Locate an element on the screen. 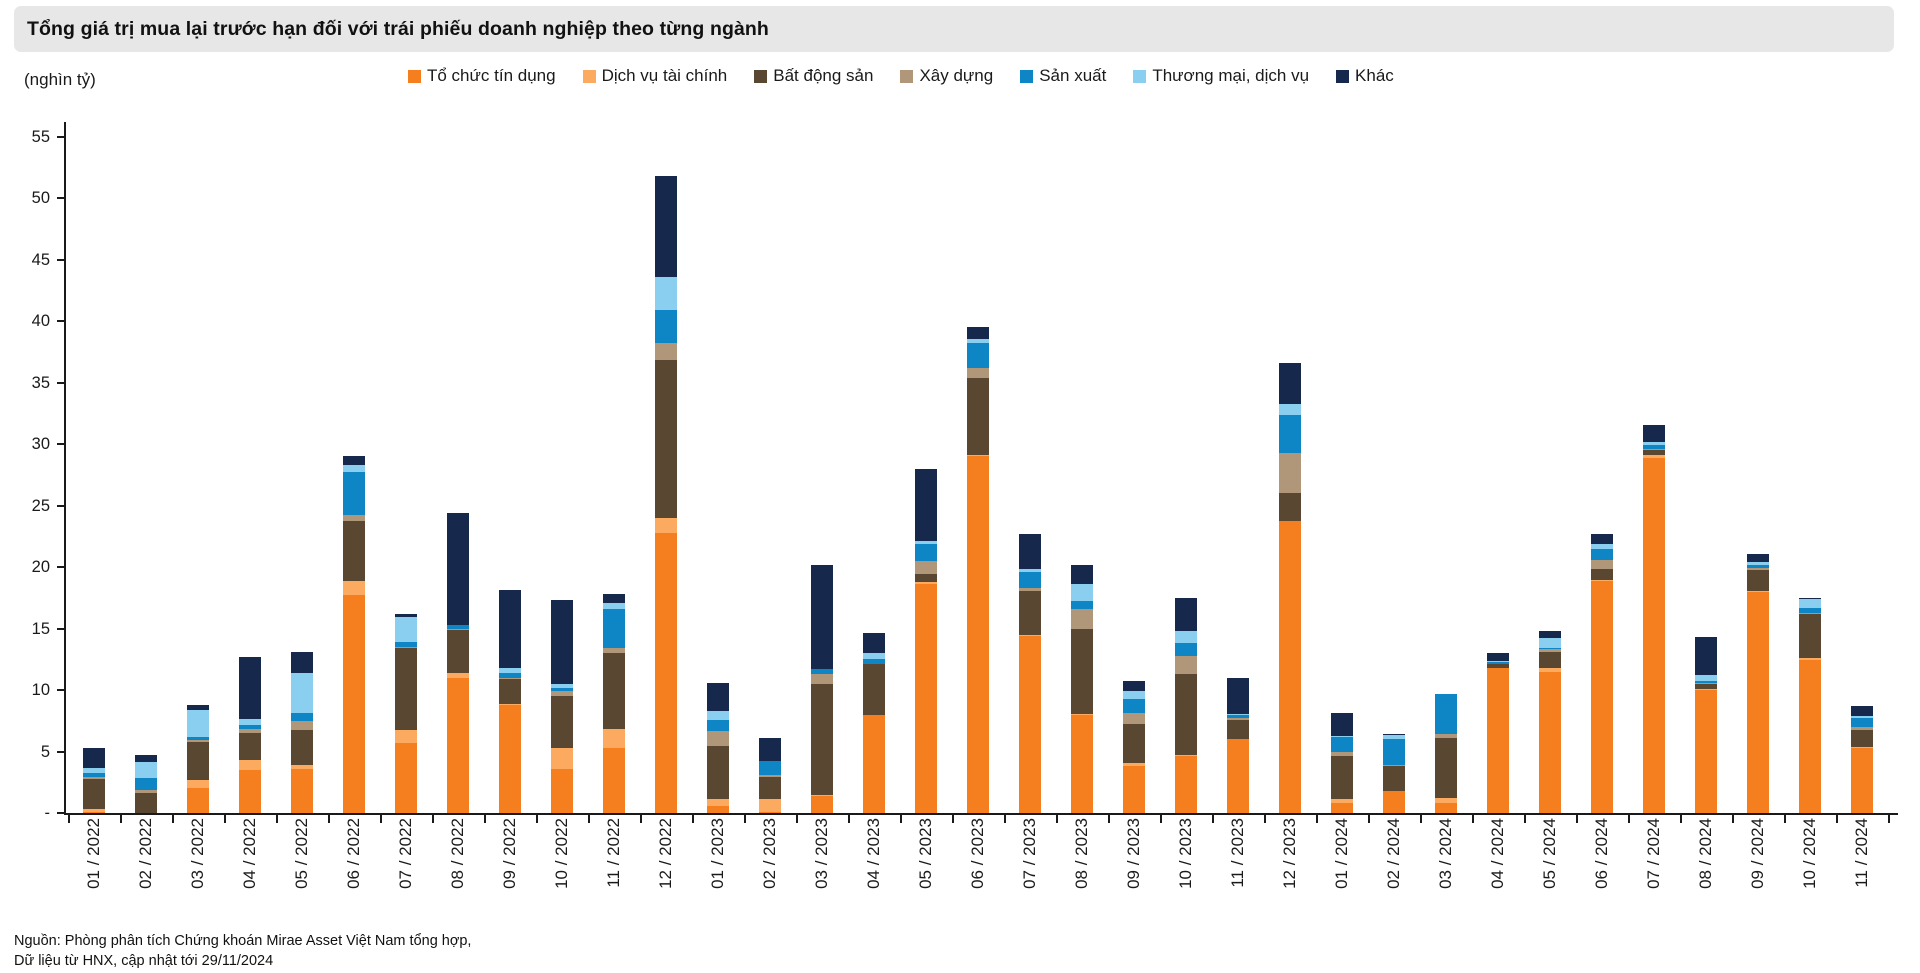  y-axis-tick-label: 55 is located at coordinates (40, 136).